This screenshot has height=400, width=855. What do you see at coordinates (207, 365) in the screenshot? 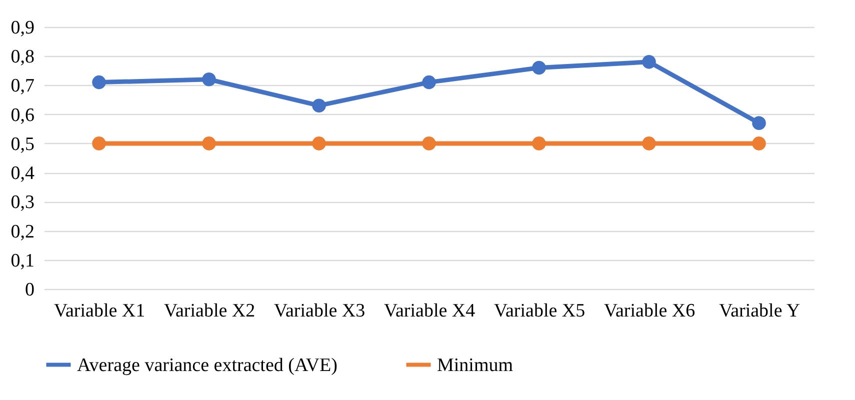
I see `legend-label: Average variance extracted (AVE)` at bounding box center [207, 365].